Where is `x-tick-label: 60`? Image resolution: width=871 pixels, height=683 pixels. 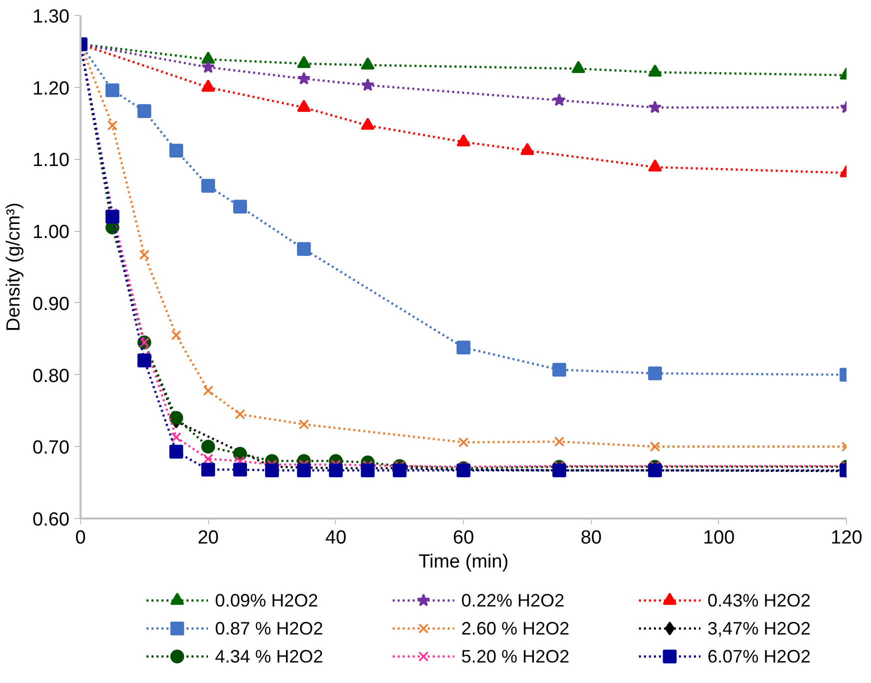
x-tick-label: 60 is located at coordinates (463, 538).